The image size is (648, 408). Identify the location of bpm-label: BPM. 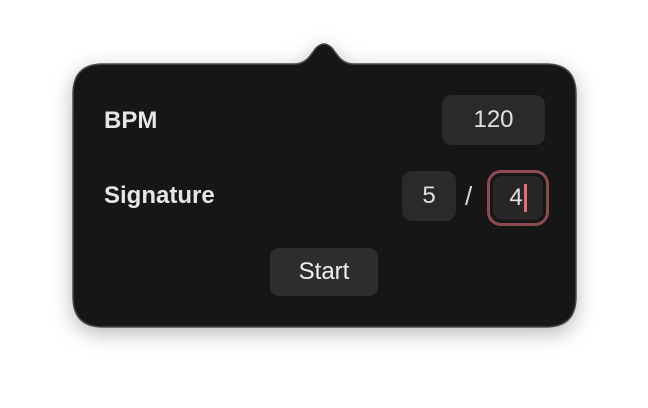
(131, 120).